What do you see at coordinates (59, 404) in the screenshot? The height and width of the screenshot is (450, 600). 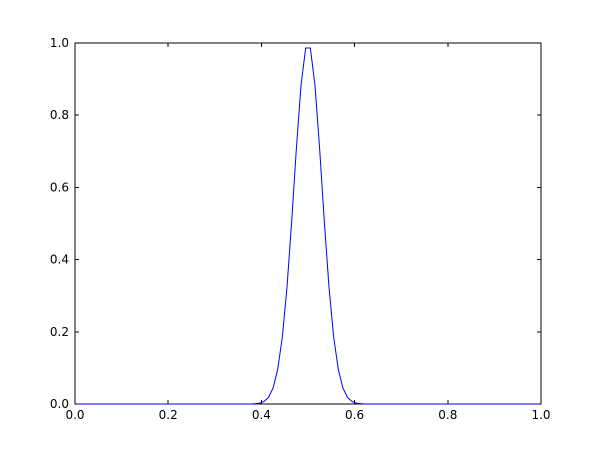 I see `y-tick-label: 0.0` at bounding box center [59, 404].